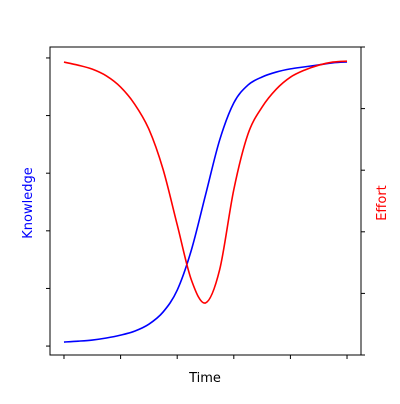 Image resolution: width=400 pixels, height=404 pixels. I want to click on y-axis-label: Knowledge, so click(28, 202).